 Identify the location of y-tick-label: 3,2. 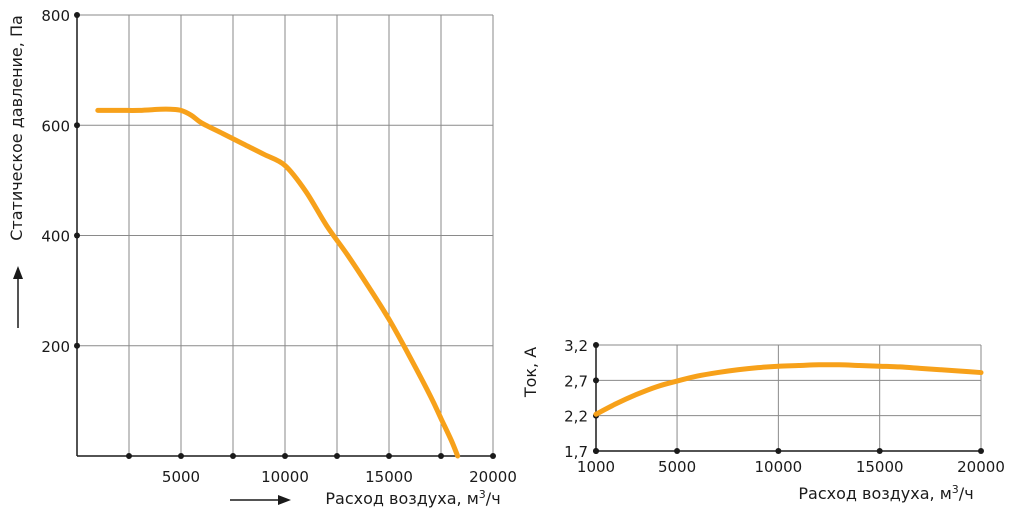
(576, 346).